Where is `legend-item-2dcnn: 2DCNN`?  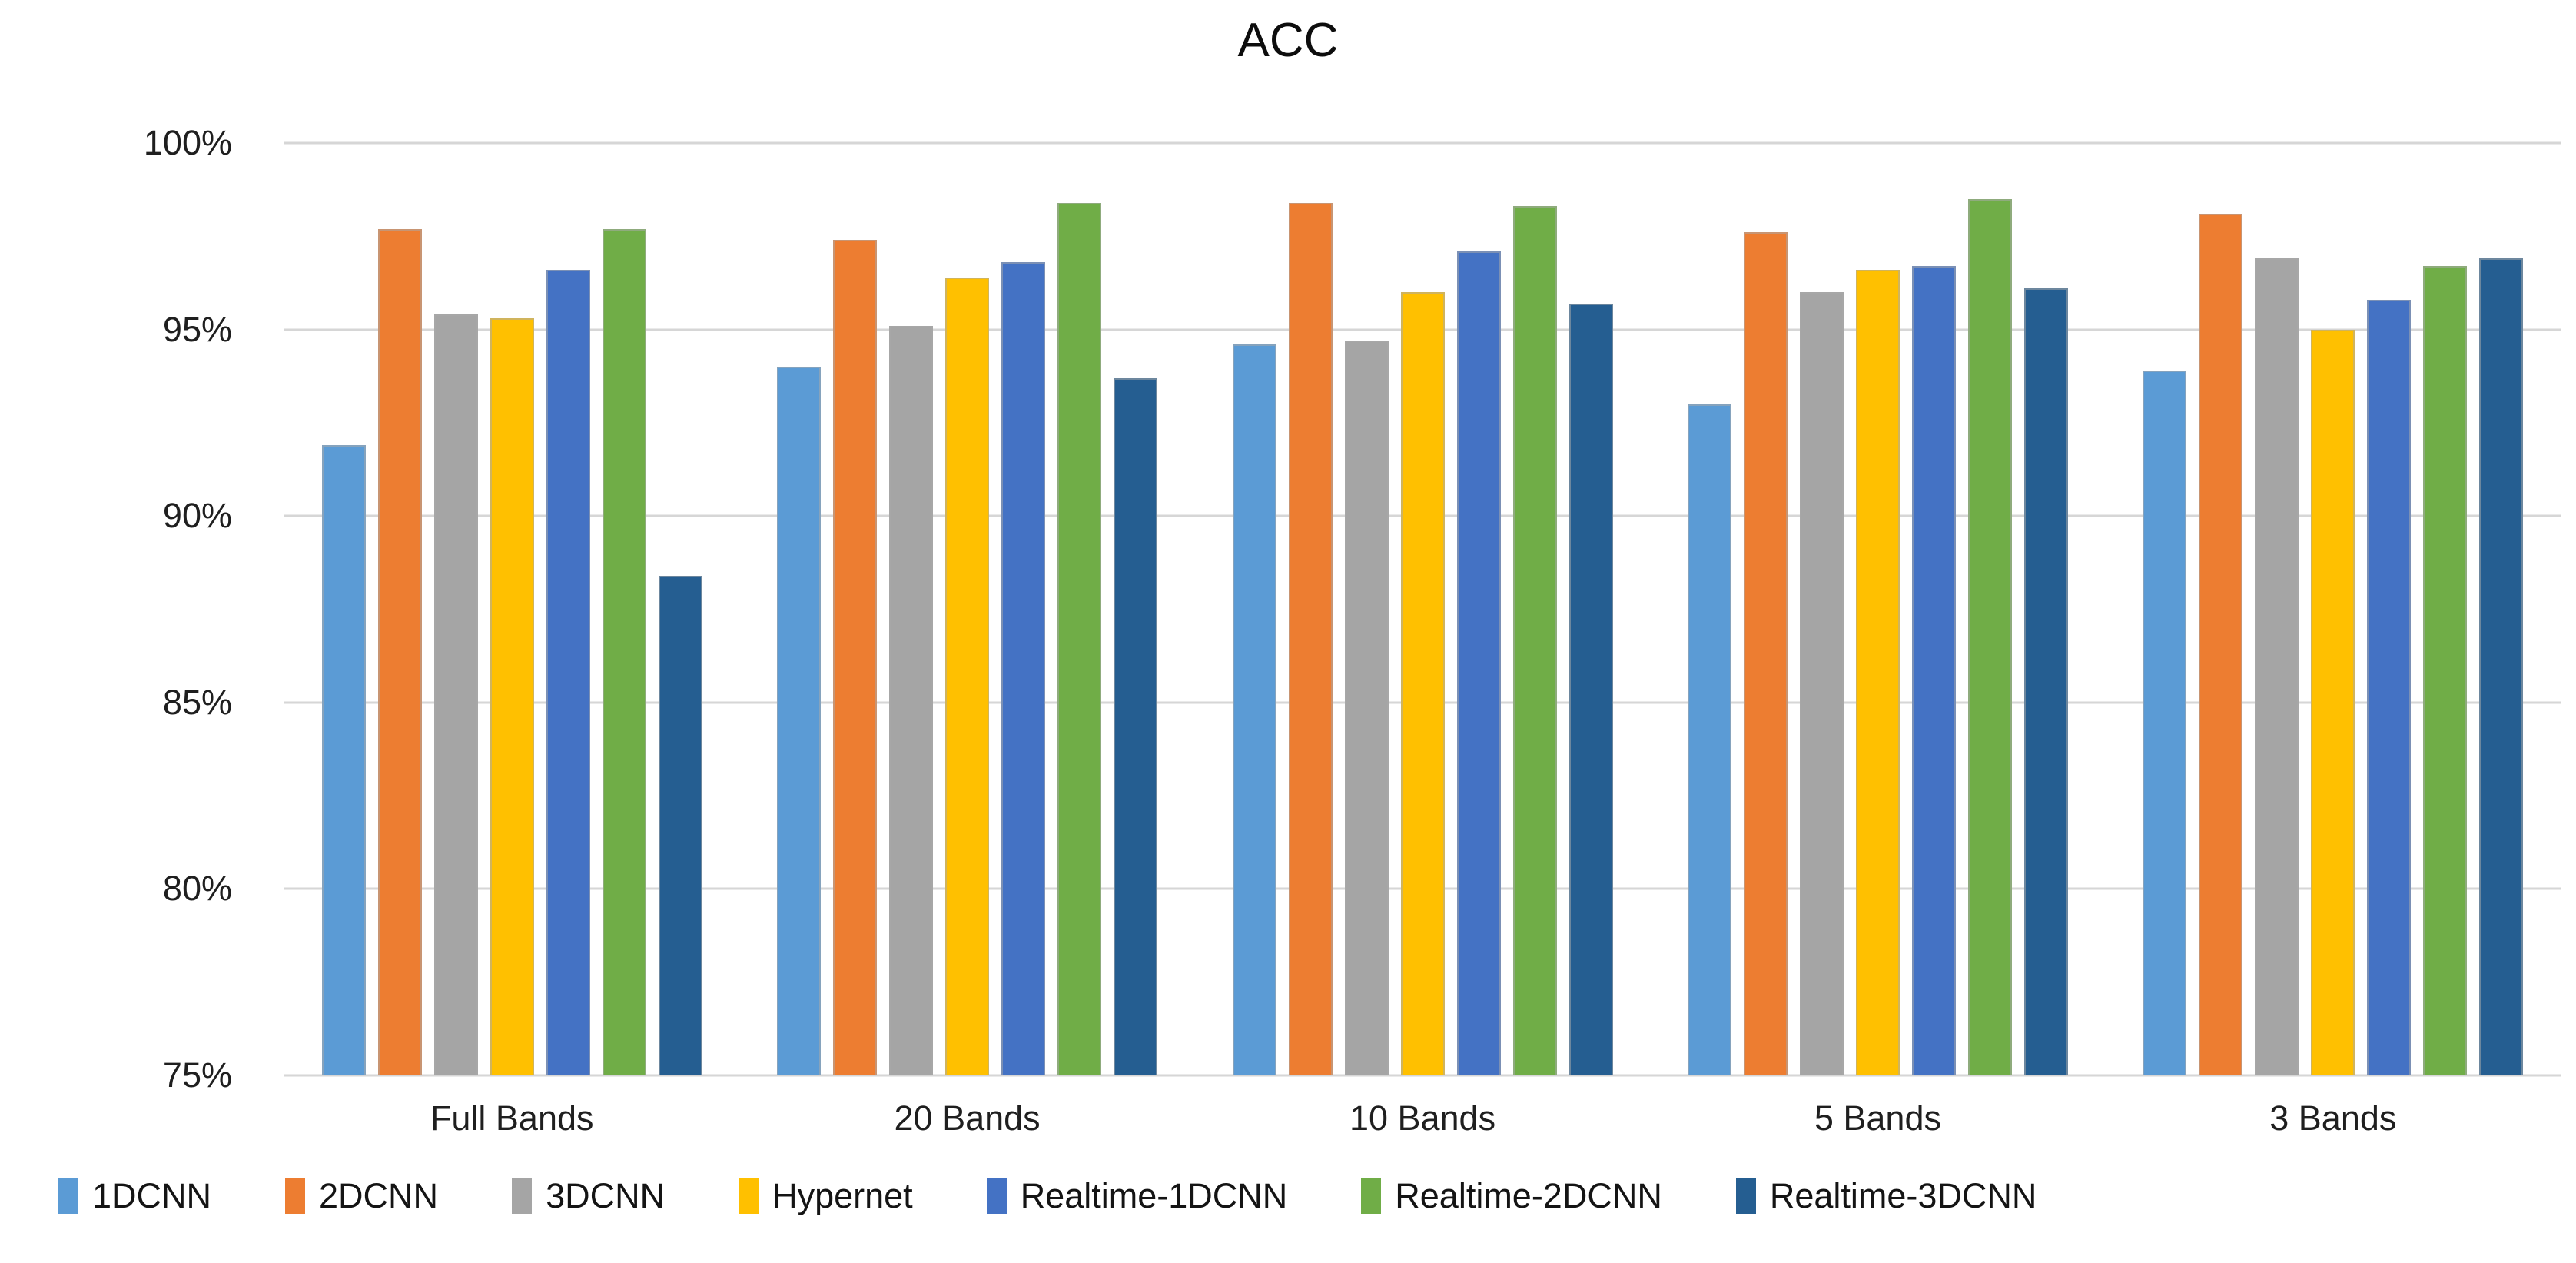 legend-item-2dcnn: 2DCNN is located at coordinates (361, 1196).